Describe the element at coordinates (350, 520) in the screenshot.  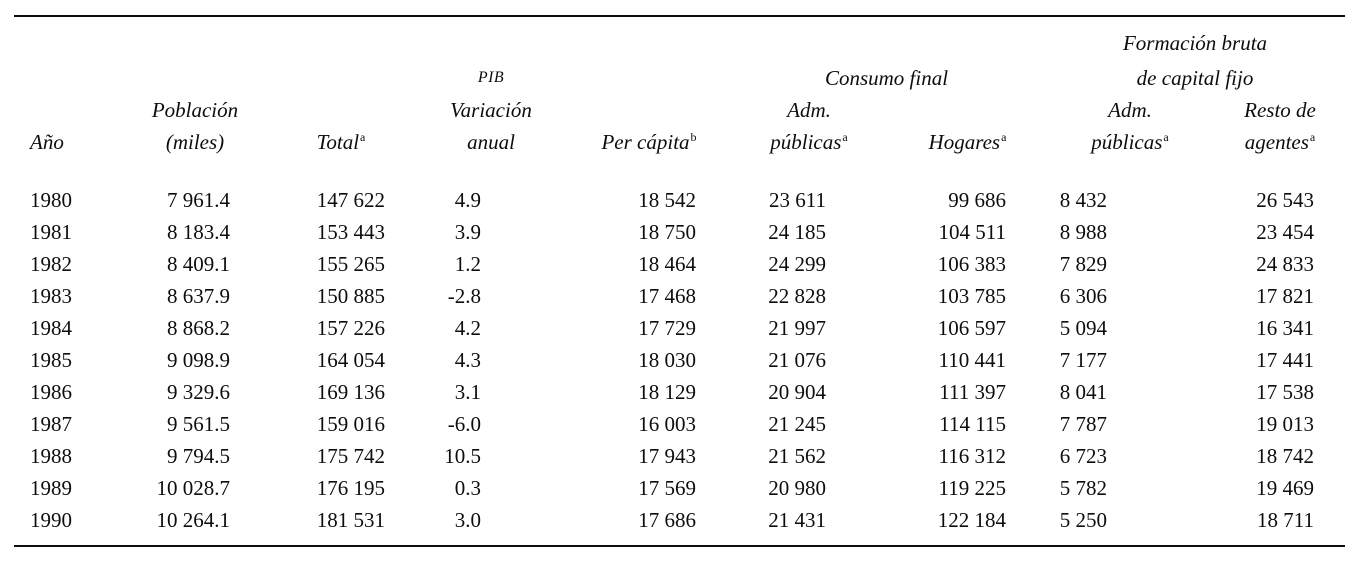
I see `cell-total: 181 531` at that location.